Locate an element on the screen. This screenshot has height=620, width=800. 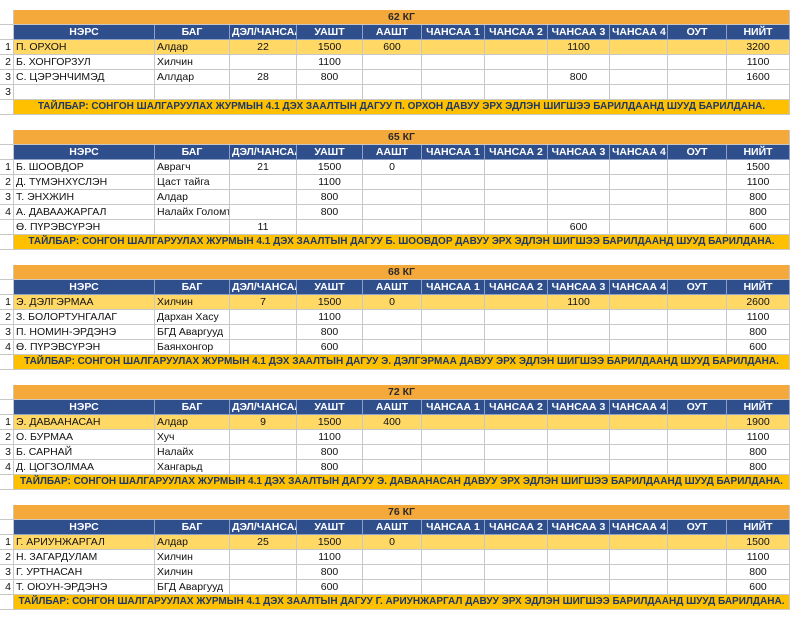
table-cell: 22 is located at coordinates (263, 47).